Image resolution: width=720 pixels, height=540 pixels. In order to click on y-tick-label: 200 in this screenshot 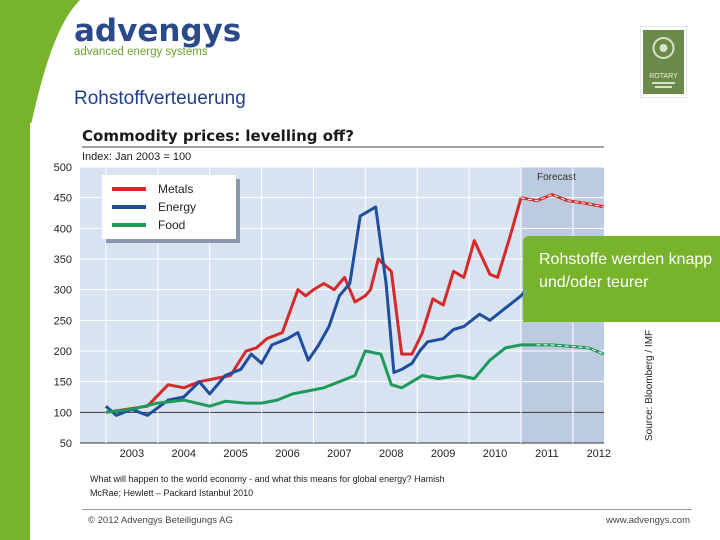, I will do `click(63, 352)`.